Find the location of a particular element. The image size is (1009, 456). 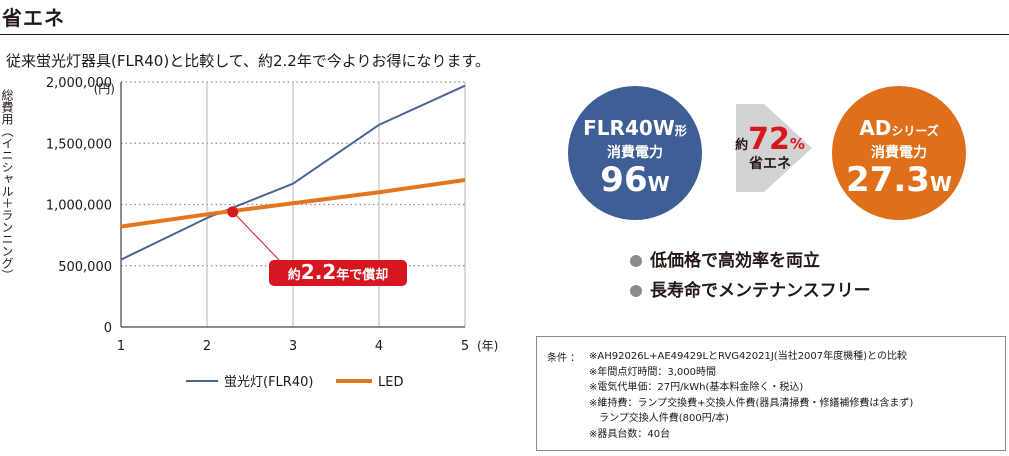

y-axis-label-part: 費 is located at coordinates (7, 106).